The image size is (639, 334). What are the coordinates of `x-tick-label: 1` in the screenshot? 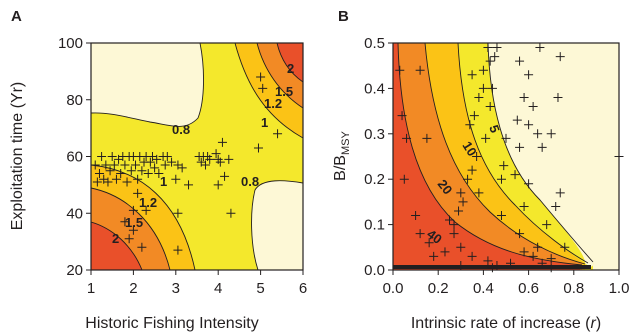 It's located at (91, 288).